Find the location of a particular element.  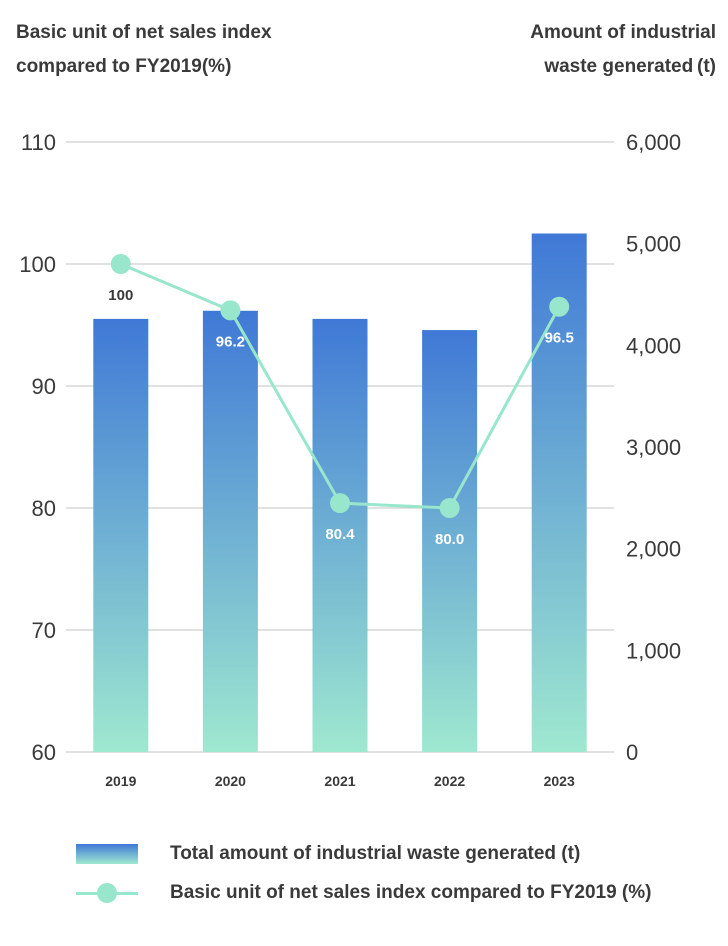

right-tick-label: 2,000 is located at coordinates (653, 549).